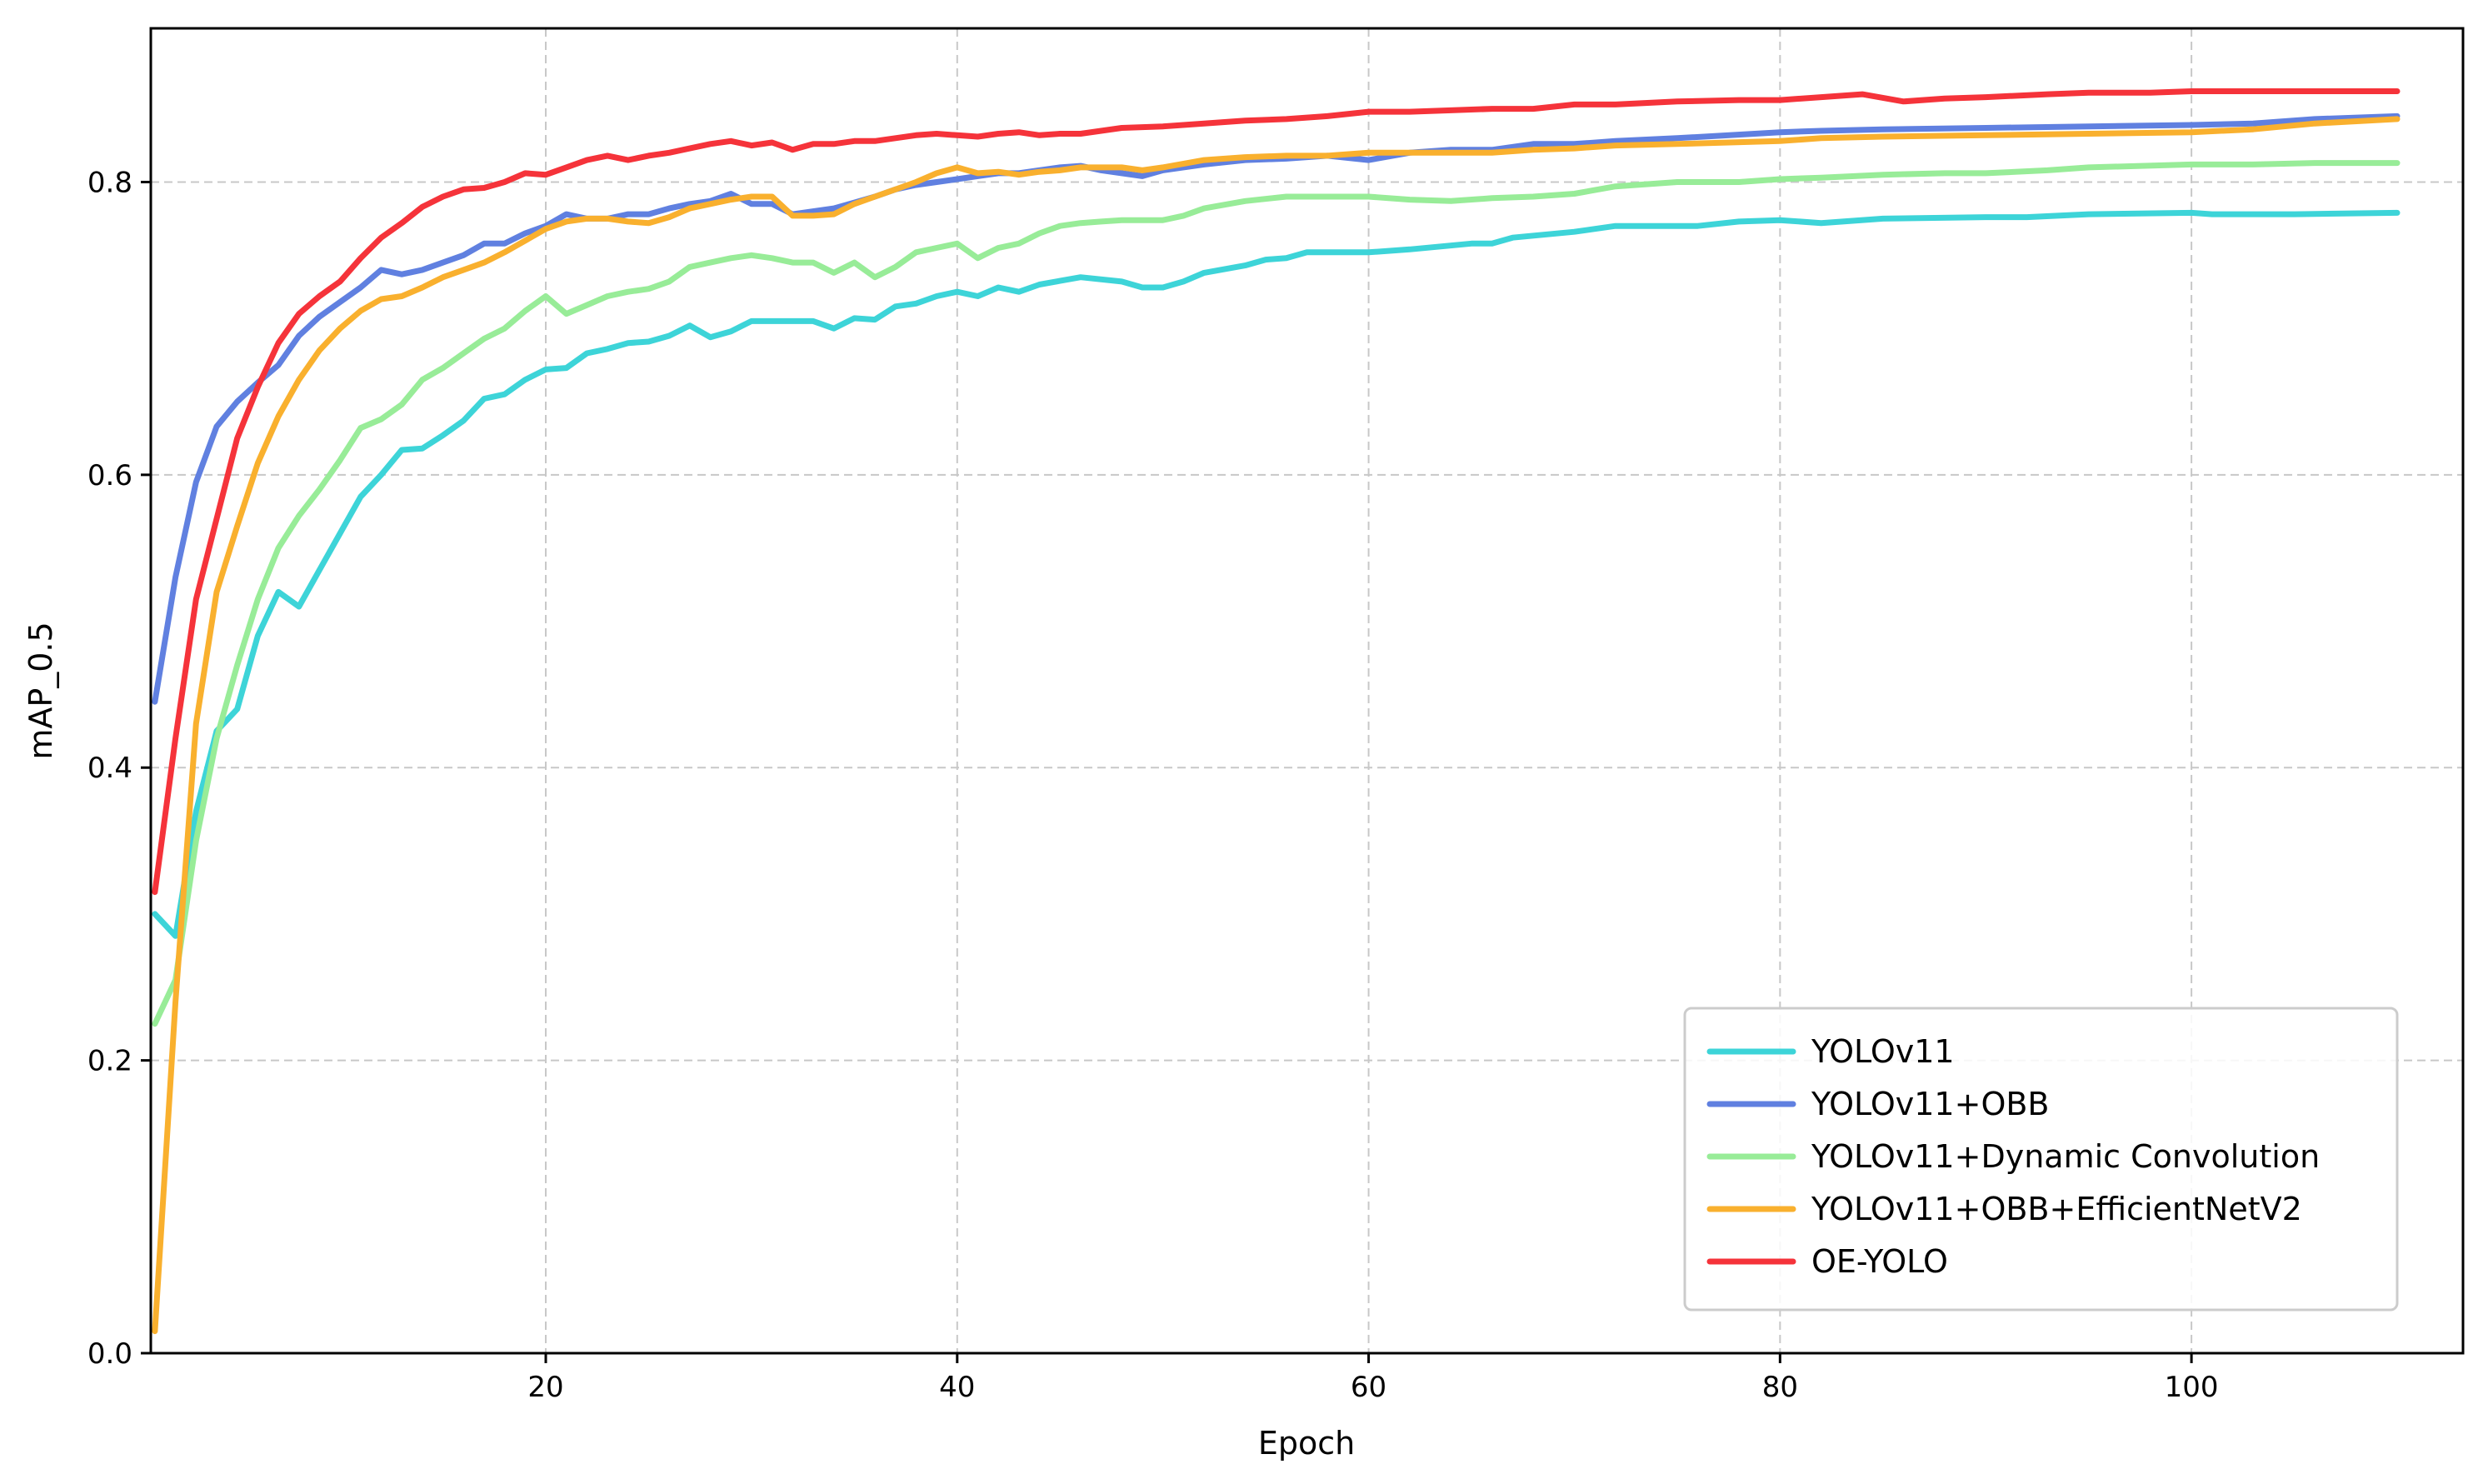 This screenshot has width=2483, height=1484. What do you see at coordinates (1306, 1443) in the screenshot?
I see `x-axis-label: Epoch` at bounding box center [1306, 1443].